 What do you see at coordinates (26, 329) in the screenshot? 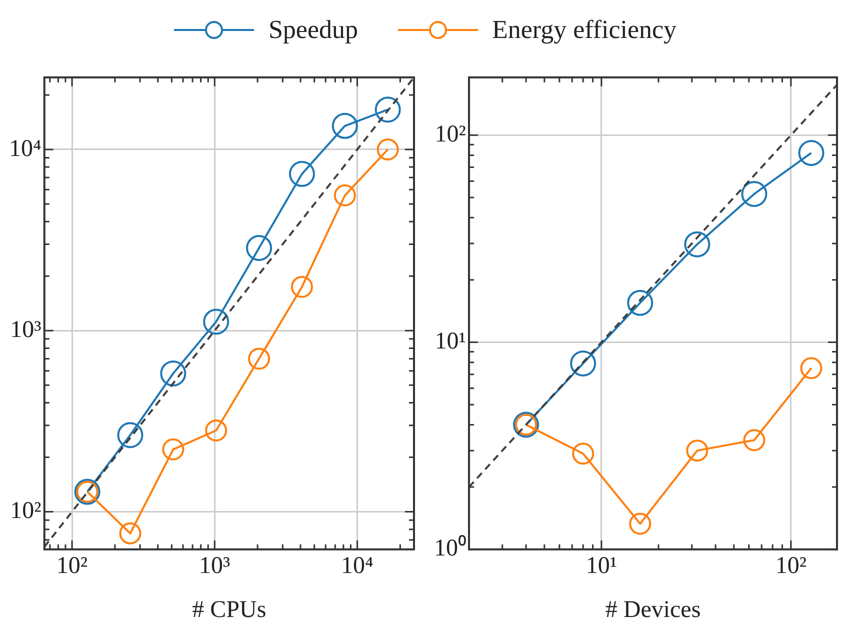
I see `y-tick-label: 10³` at bounding box center [26, 329].